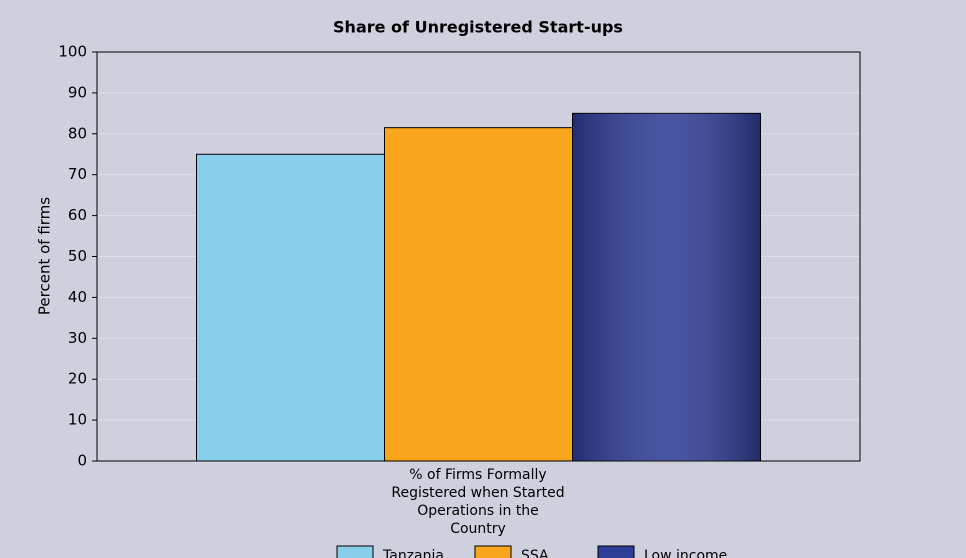 The width and height of the screenshot is (966, 558). Describe the element at coordinates (45, 256) in the screenshot. I see `y-axis-label: Percent of firms` at that location.